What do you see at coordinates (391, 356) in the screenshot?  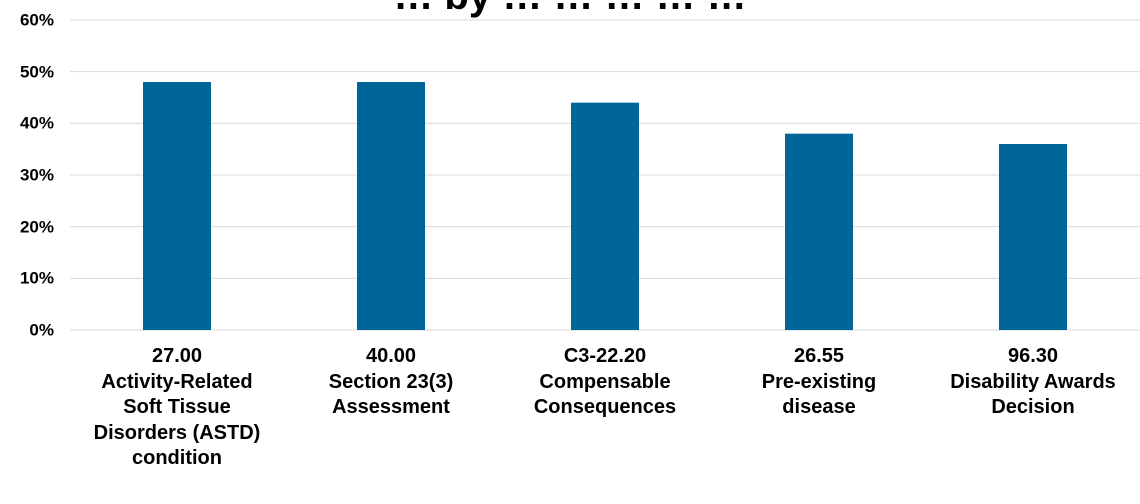 I see `x-tick-label-line: 40.00` at bounding box center [391, 356].